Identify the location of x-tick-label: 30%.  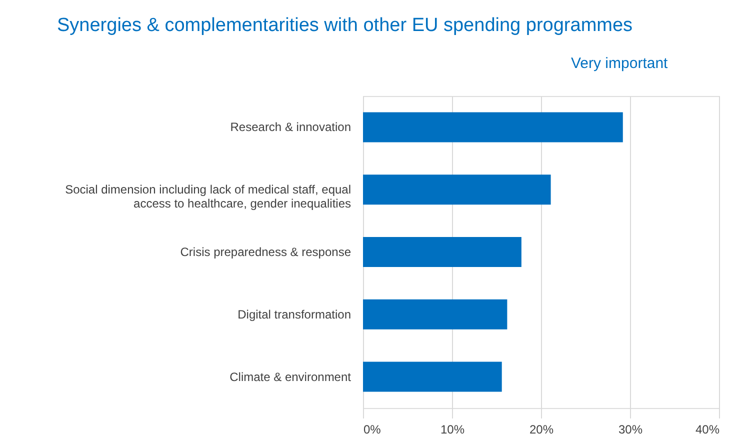
(630, 429).